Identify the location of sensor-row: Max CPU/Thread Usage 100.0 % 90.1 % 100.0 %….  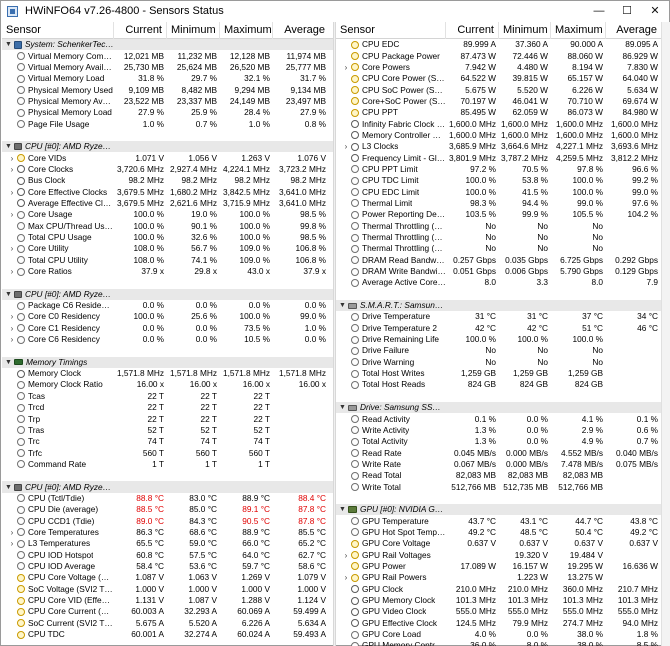
(167, 226).